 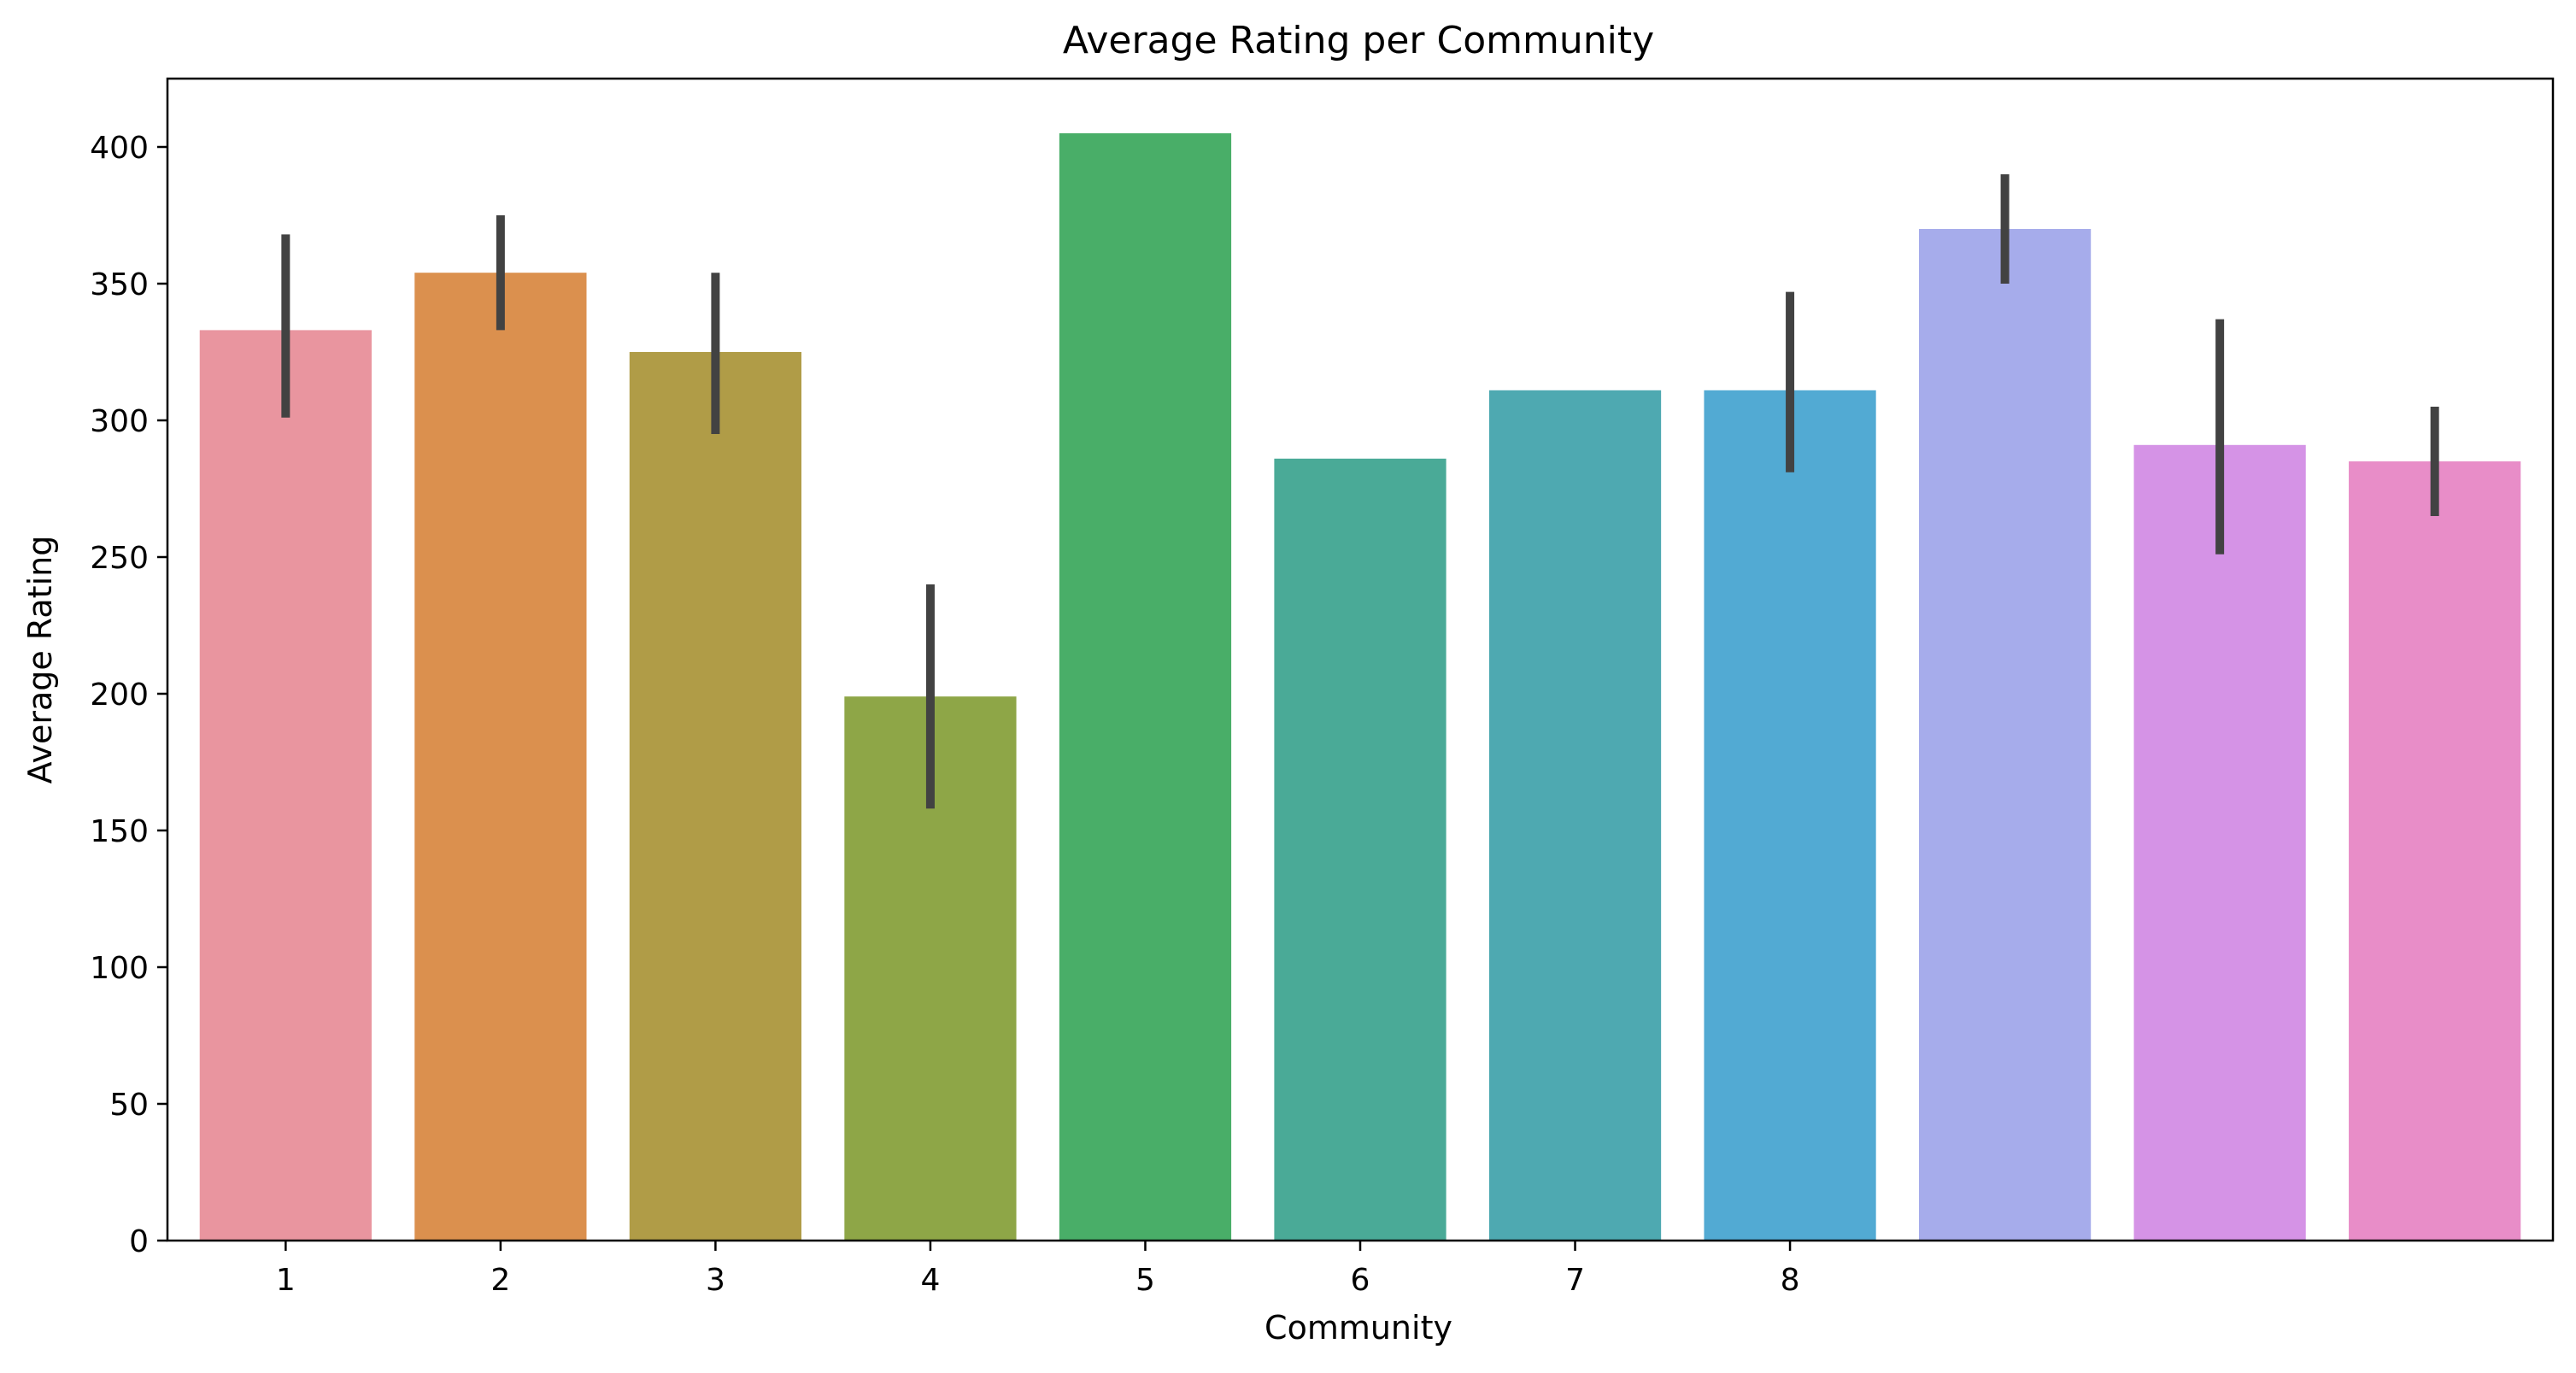 What do you see at coordinates (1358, 41) in the screenshot?
I see `chart-title: Average Rating per Community` at bounding box center [1358, 41].